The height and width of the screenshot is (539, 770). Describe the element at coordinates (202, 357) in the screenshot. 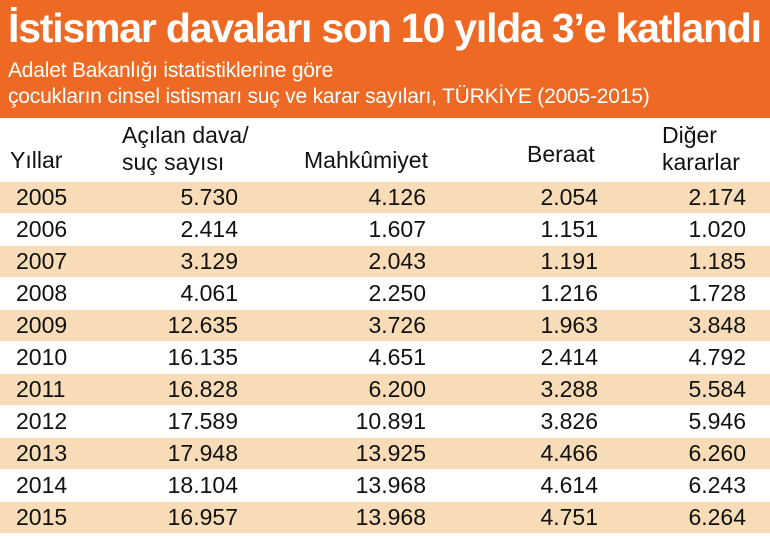

I see `cell-acilan: 16.135` at that location.